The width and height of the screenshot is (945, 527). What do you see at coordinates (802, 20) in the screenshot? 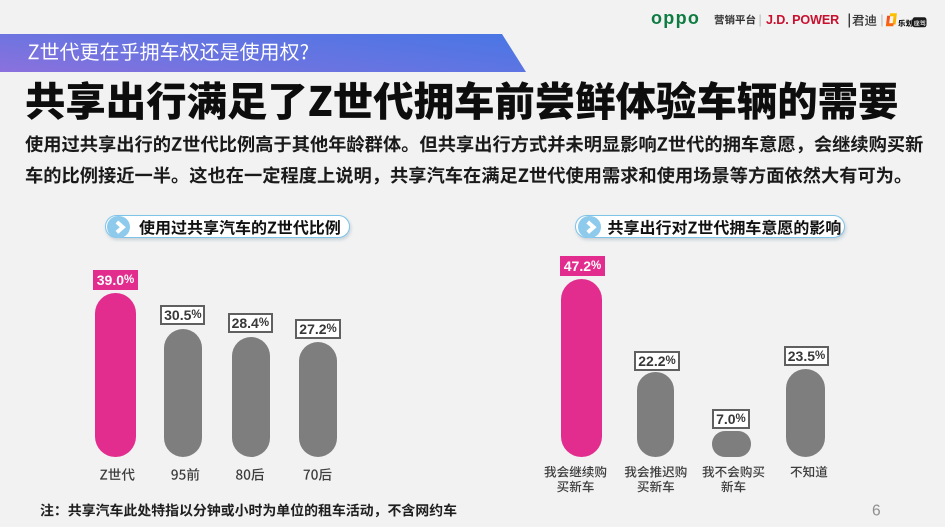
I see `svg-text: J.D. POWER` at bounding box center [802, 20].